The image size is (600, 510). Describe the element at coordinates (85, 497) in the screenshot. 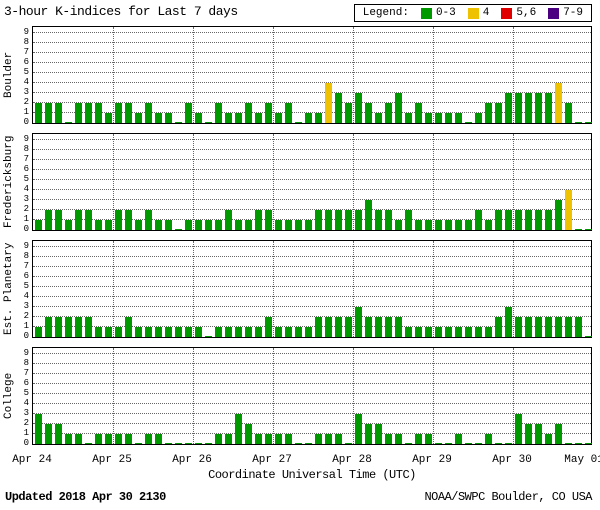

I see `updated-timestamp: Updated 2018 Apr 30 2130` at that location.